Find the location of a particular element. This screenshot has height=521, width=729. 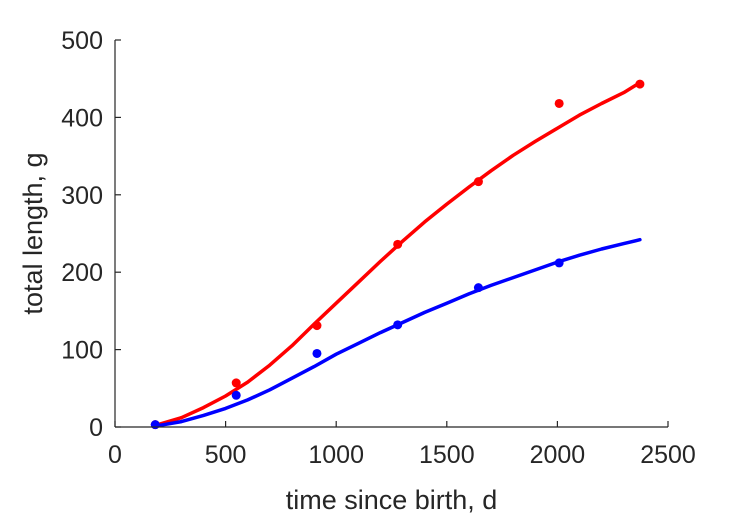

y-ticks: 0 100 200 300 400 500 is located at coordinates (91, 234).